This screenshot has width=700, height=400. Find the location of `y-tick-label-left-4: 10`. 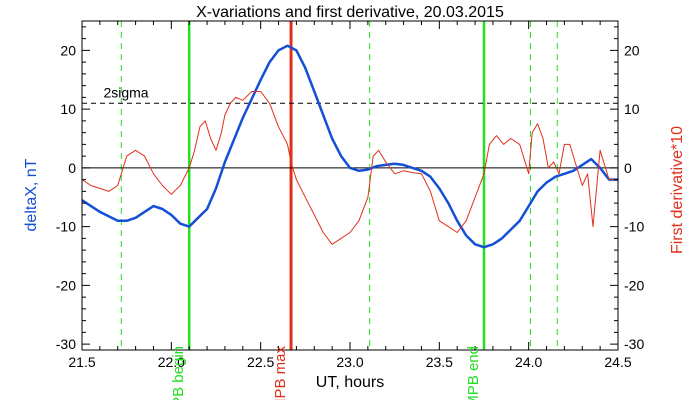

y-tick-label-left-4: 10 is located at coordinates (68, 109).